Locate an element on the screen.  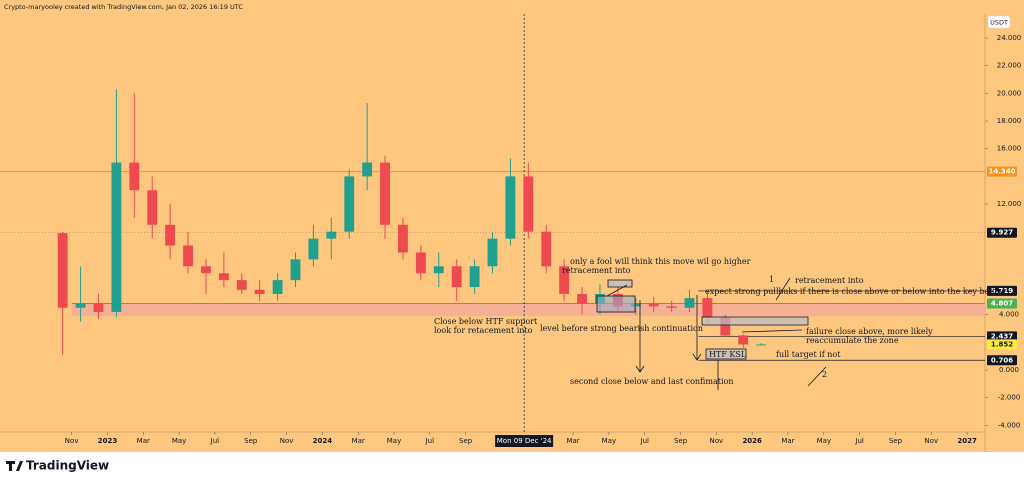
y-tick-label: -2.000 is located at coordinates (1009, 398).